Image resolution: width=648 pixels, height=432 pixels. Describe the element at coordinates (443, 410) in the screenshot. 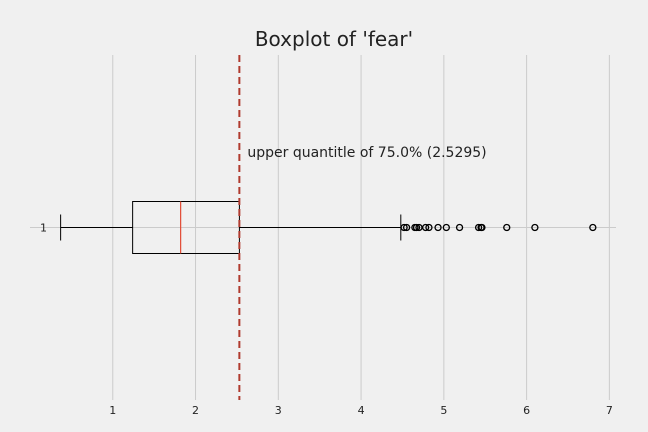

I see `x-tick-label: 5` at that location.